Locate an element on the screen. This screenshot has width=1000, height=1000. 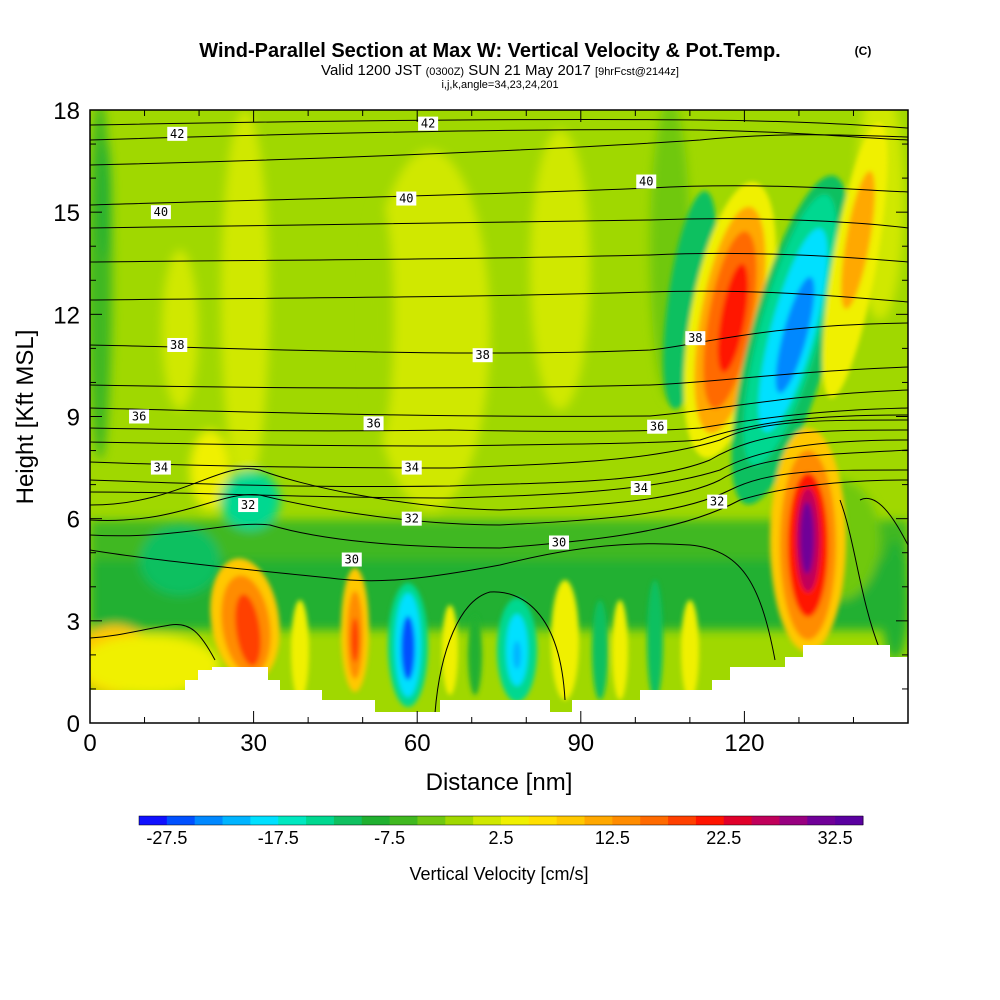
colorbar-tick-label: -27.5 is located at coordinates (166, 838).